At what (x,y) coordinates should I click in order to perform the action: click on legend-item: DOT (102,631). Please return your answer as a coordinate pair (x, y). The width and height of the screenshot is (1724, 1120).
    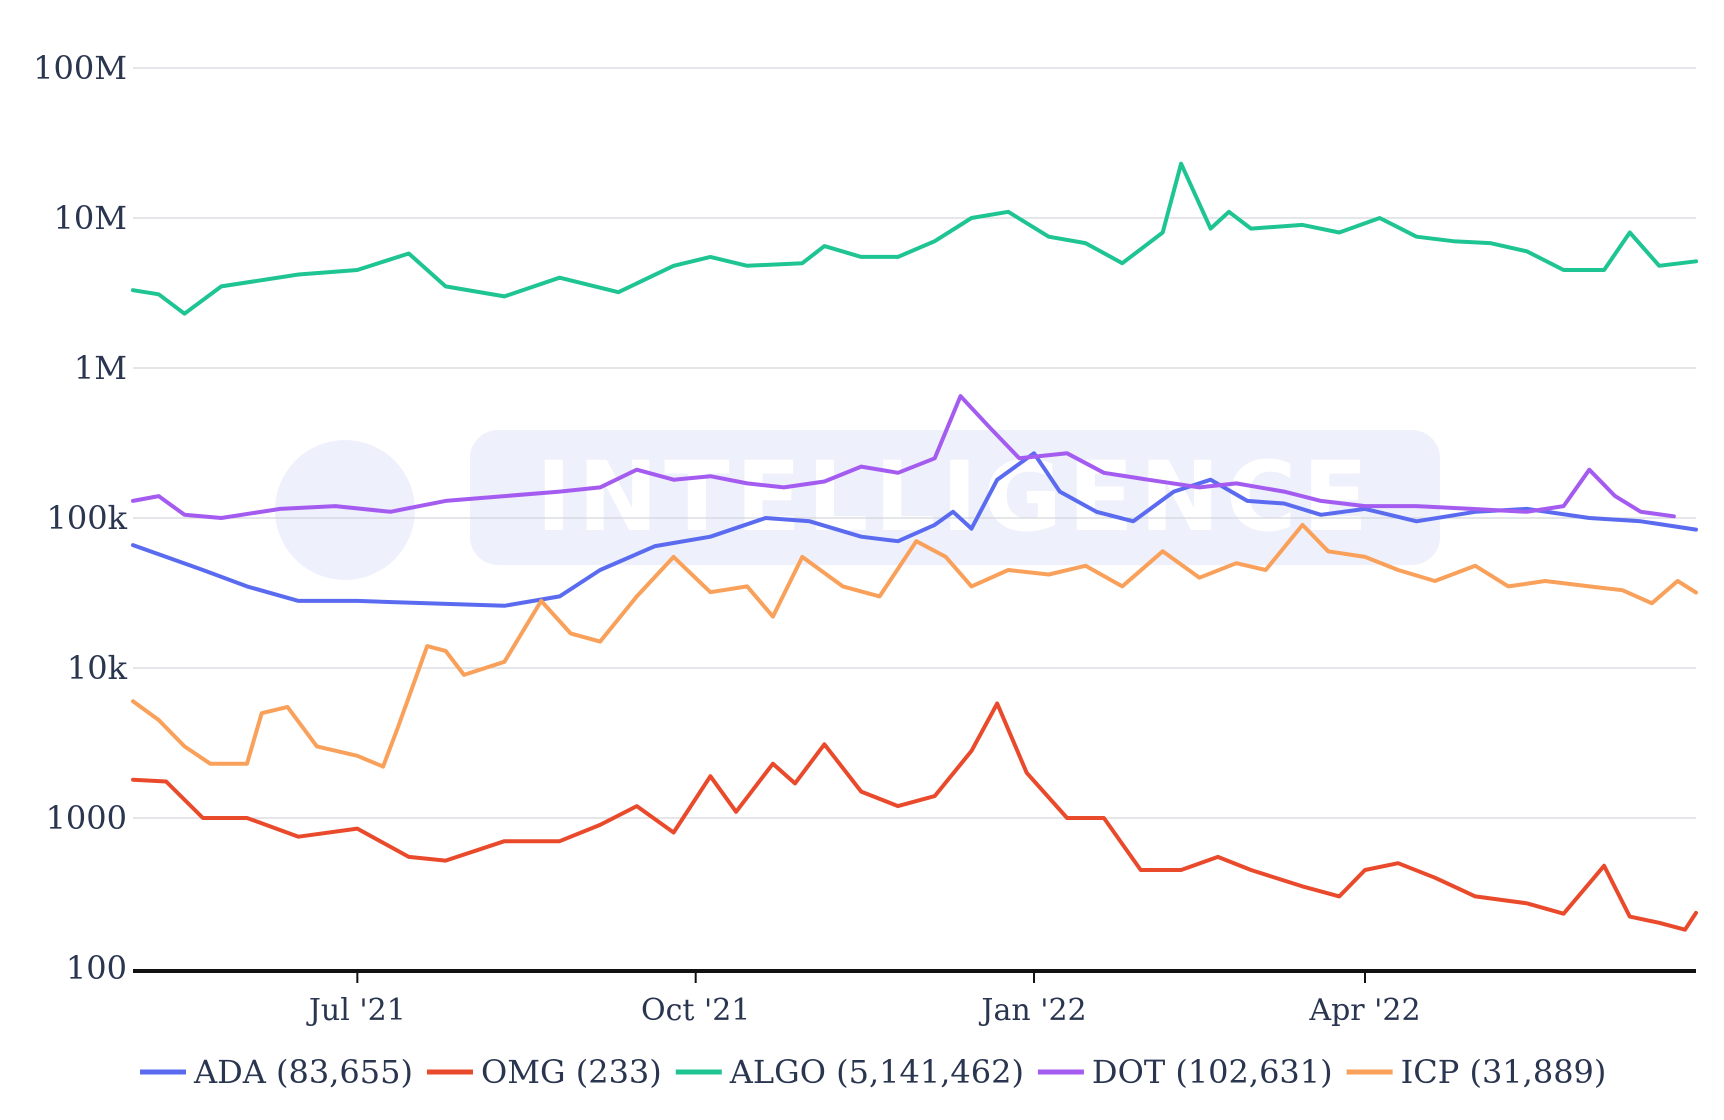
    Looking at the image, I should click on (1185, 1072).